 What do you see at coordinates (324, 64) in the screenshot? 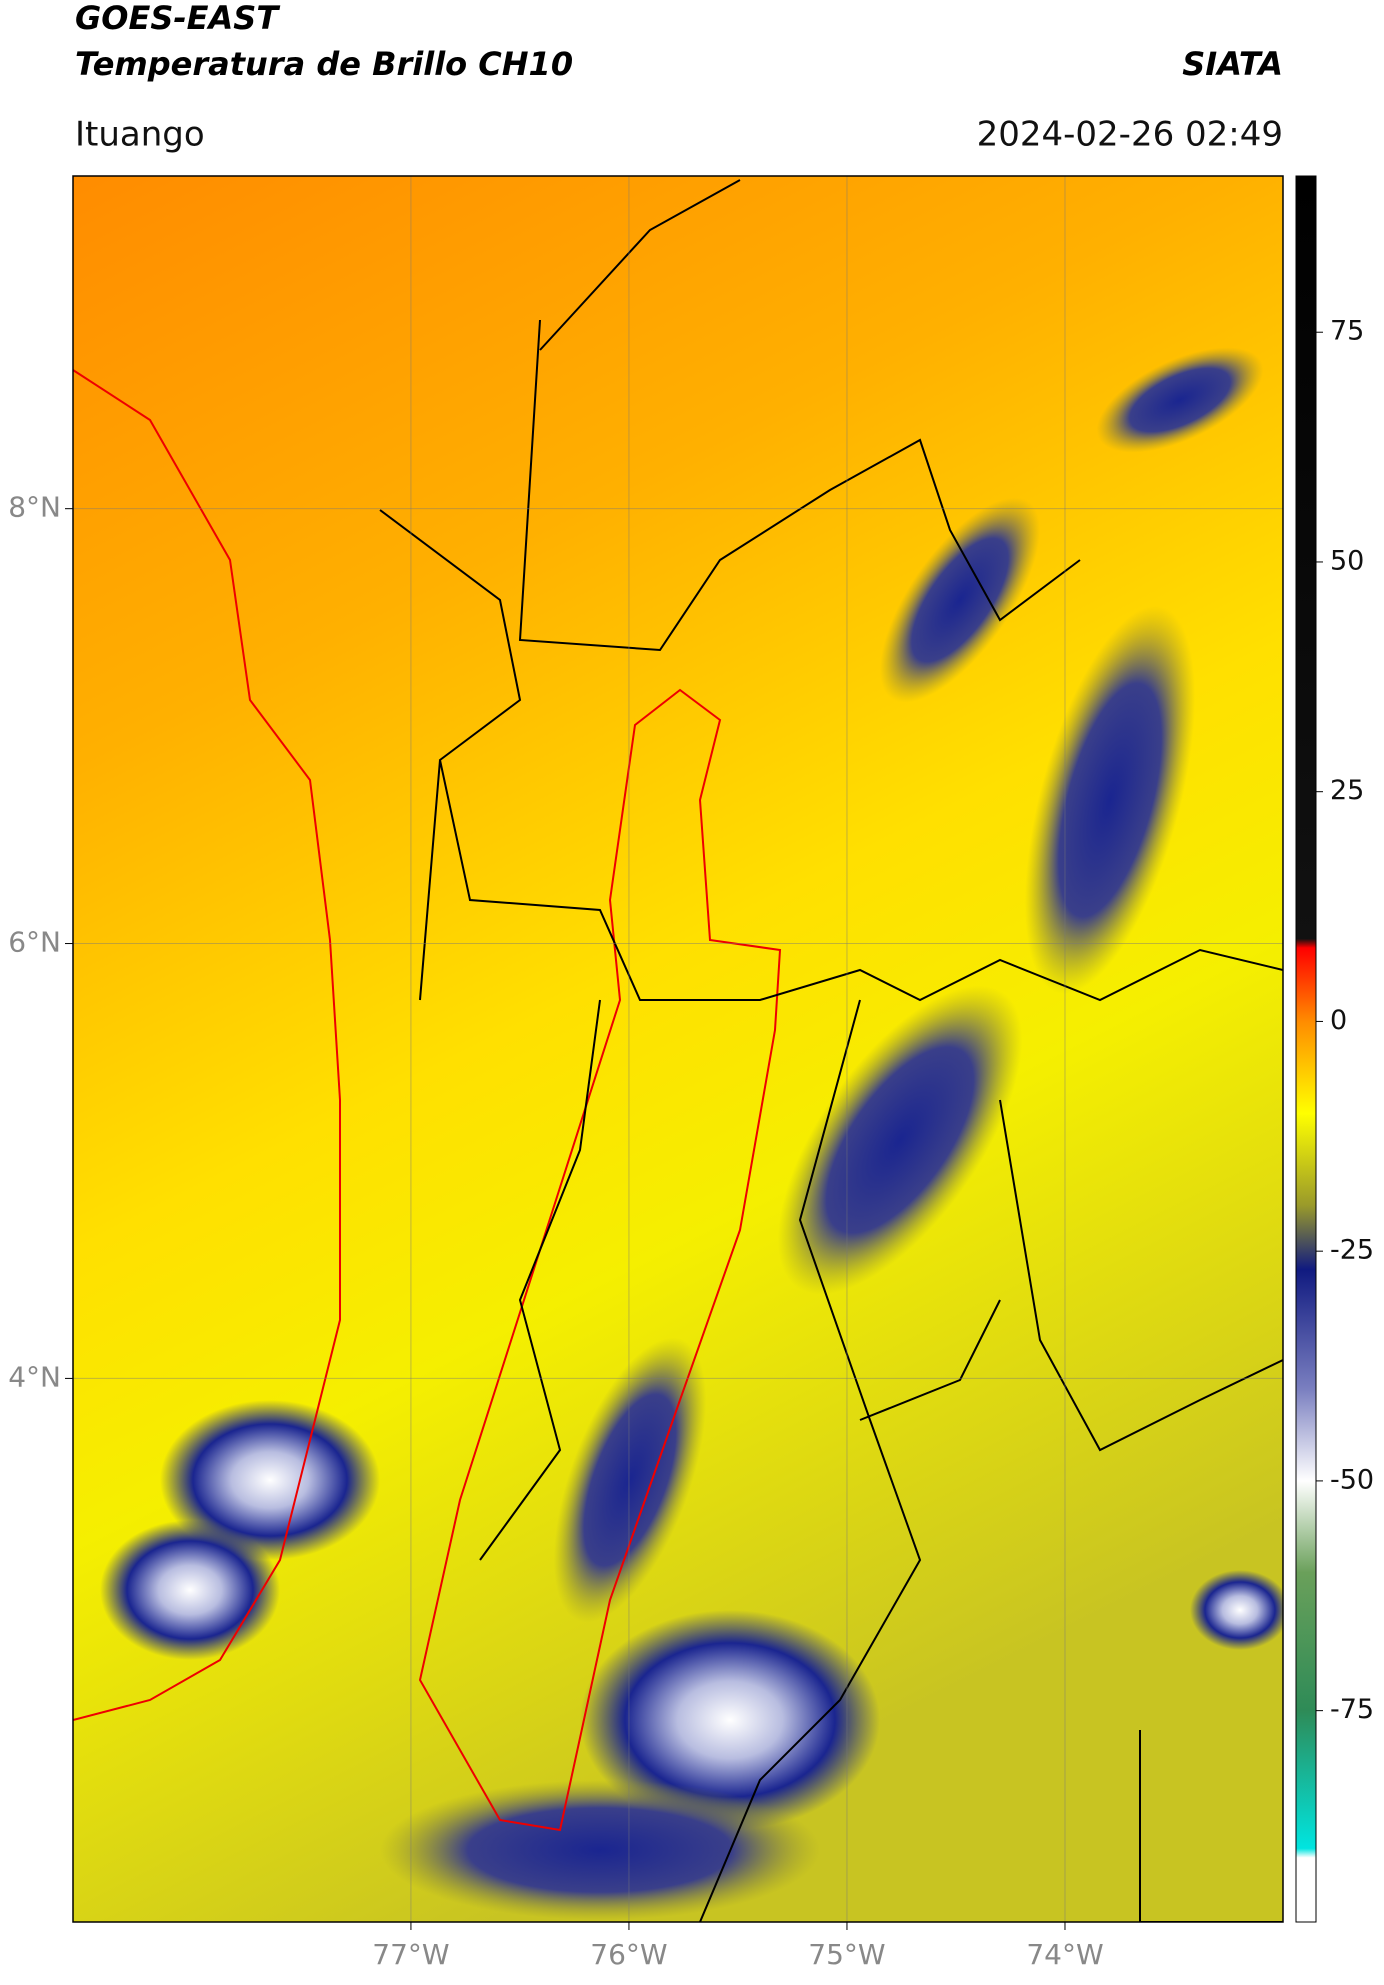
I see `product-title: Temperatura de Brillo CH10` at bounding box center [324, 64].